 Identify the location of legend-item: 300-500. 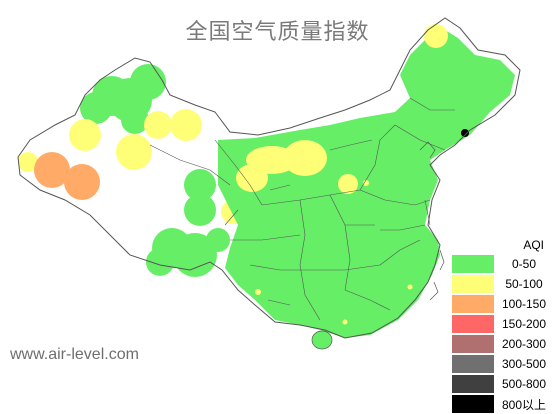
(502, 364).